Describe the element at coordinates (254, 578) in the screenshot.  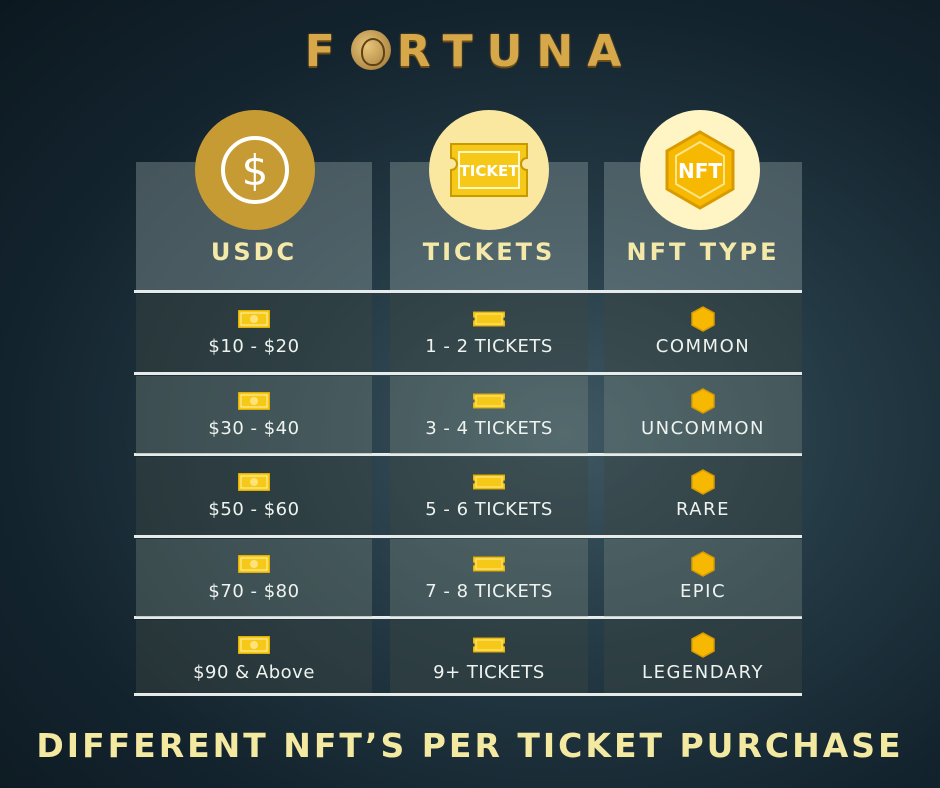
I see `table-cell-usdc: $70 - $80` at that location.